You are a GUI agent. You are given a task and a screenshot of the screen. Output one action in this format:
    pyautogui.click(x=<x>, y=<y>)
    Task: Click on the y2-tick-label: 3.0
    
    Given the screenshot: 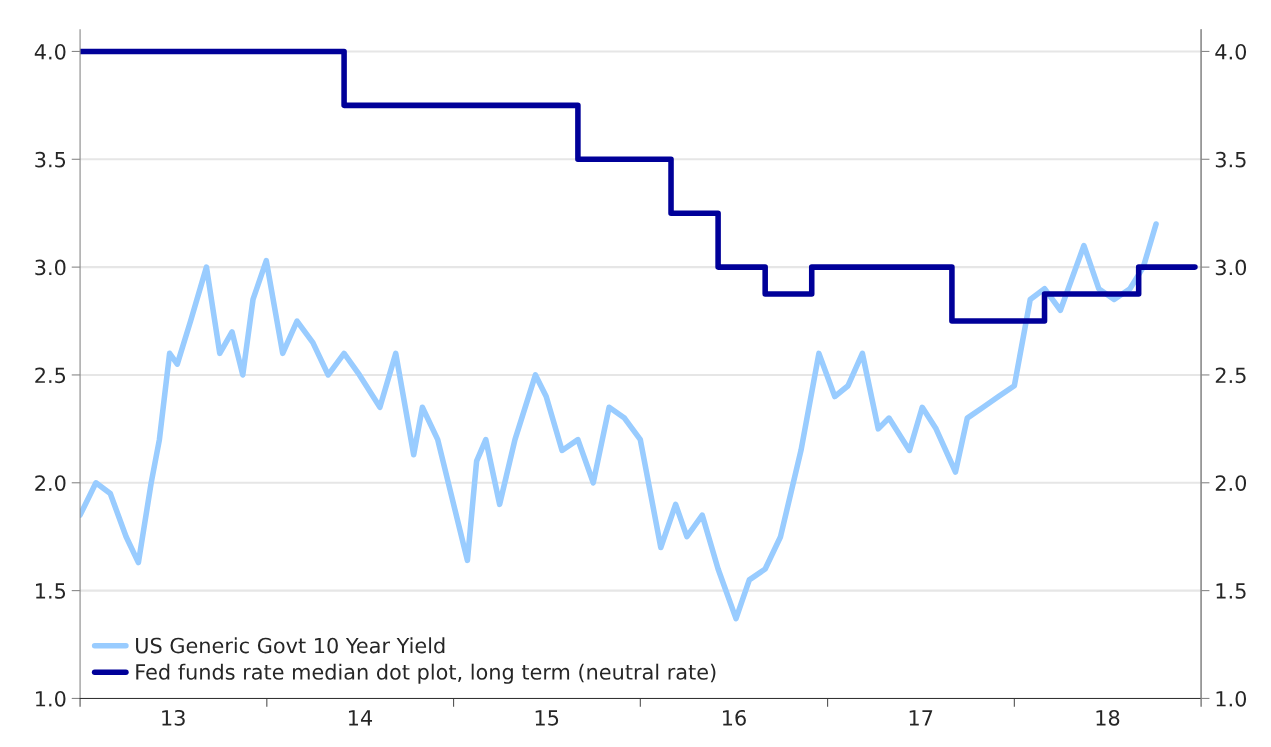 What is the action you would take?
    pyautogui.click(x=1231, y=267)
    